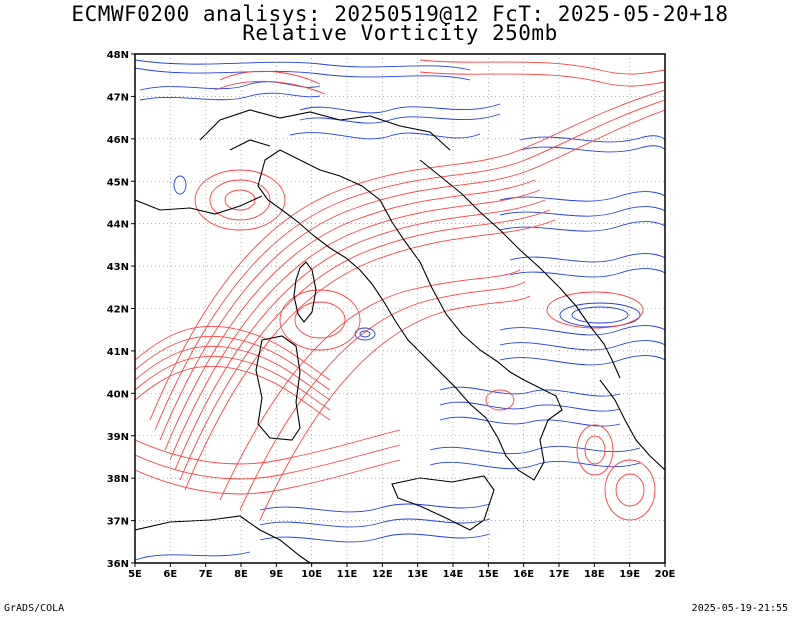  What do you see at coordinates (118, 479) in the screenshot?
I see `lat-tick-label: 38N` at bounding box center [118, 479].